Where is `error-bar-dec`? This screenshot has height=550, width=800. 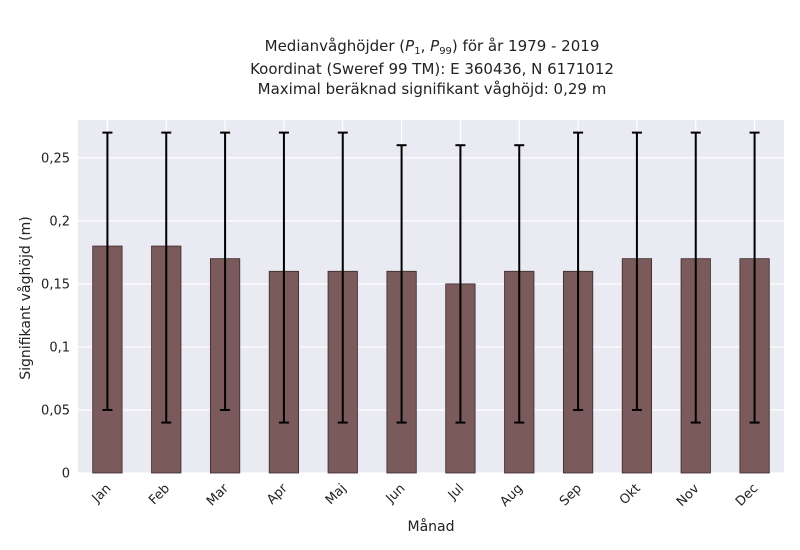 error-bar-dec is located at coordinates (754, 277).